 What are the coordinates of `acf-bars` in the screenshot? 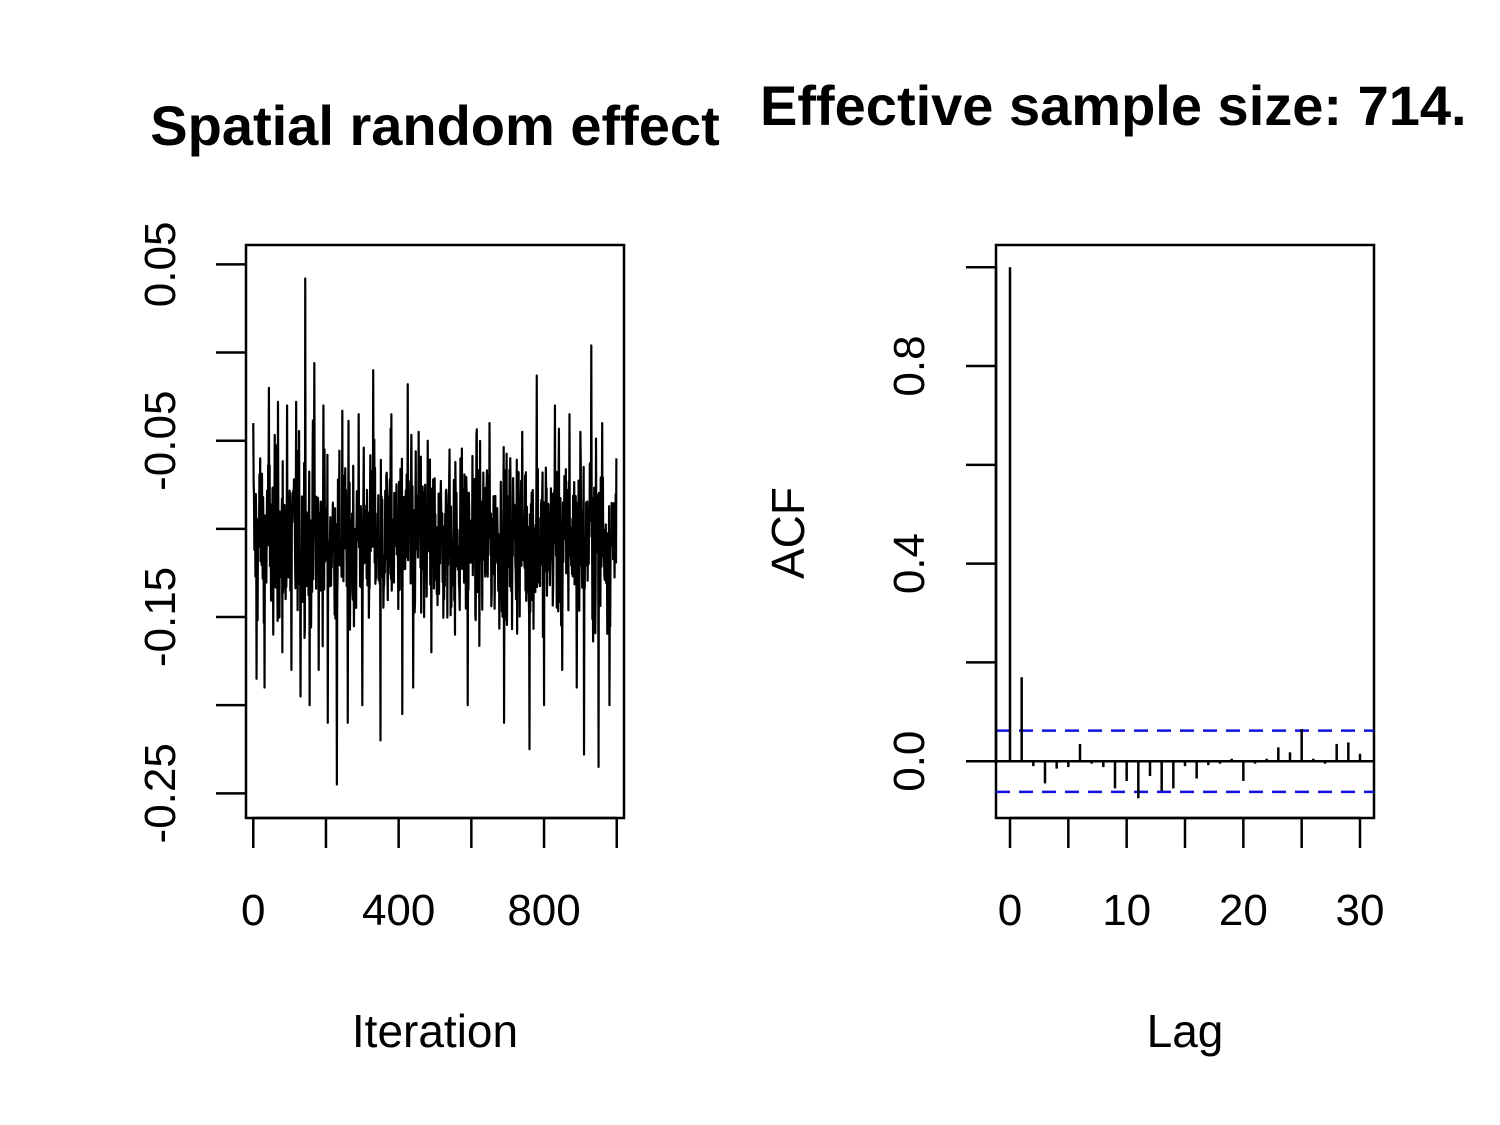 It's located at (1185, 533).